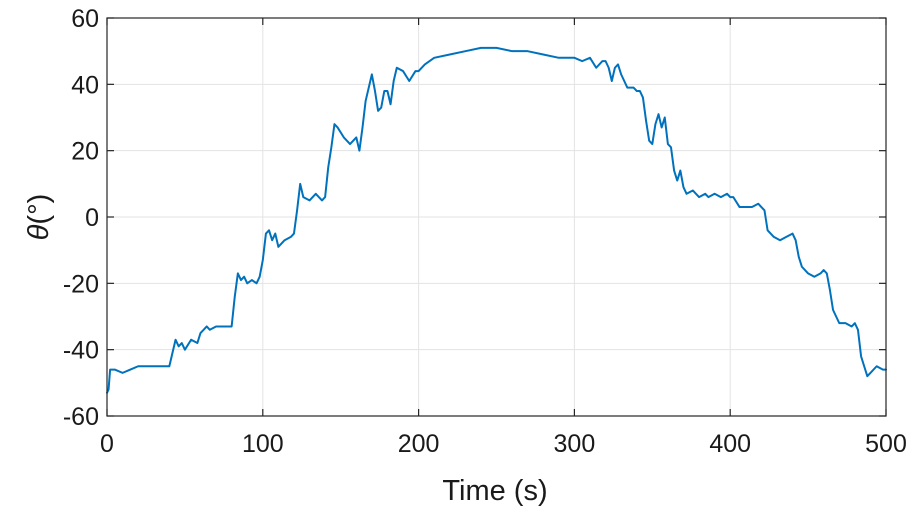  Describe the element at coordinates (81, 351) in the screenshot. I see `y-tick-label: -40` at that location.